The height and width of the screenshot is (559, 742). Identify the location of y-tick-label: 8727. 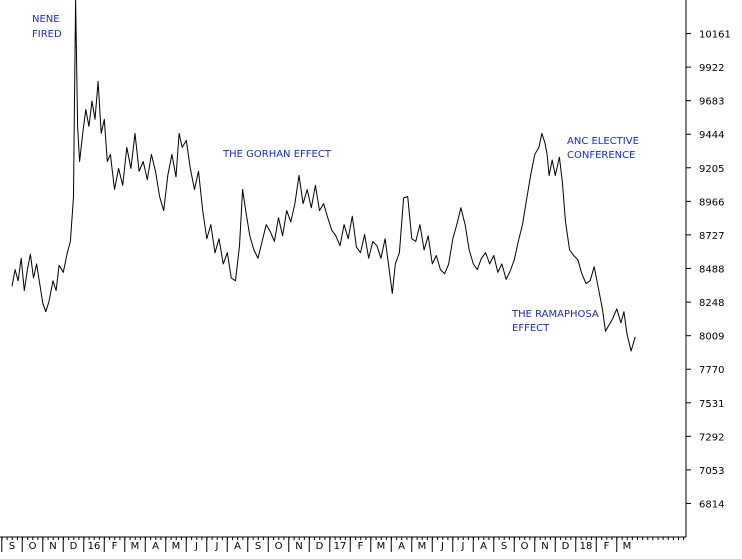
(711, 236).